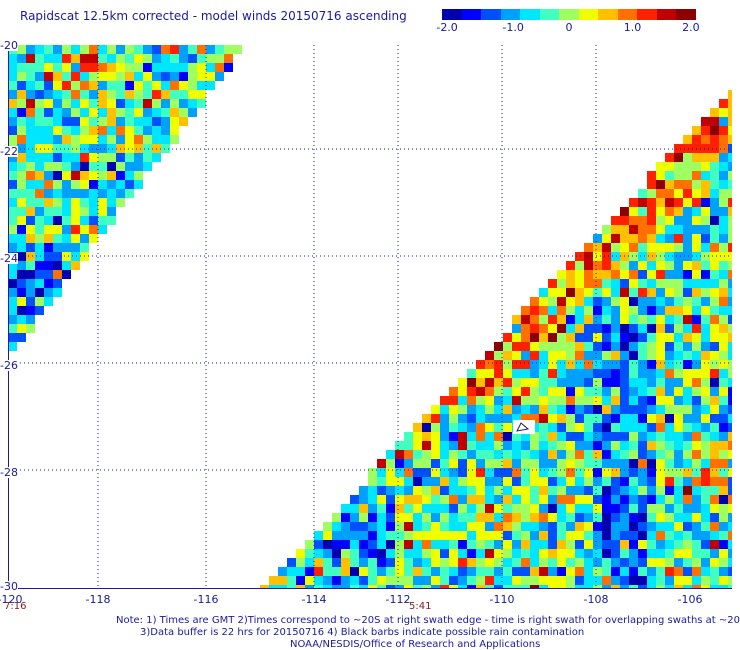 The image size is (740, 650). I want to click on lon-label: -106, so click(690, 599).